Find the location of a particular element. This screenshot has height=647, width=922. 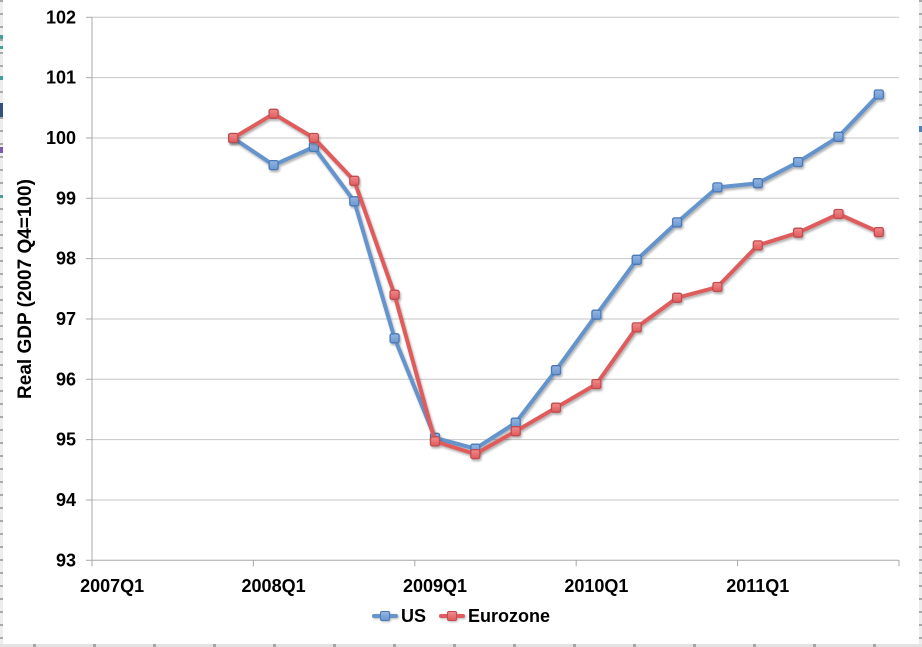

y-tick-label: 93 is located at coordinates (66, 560).